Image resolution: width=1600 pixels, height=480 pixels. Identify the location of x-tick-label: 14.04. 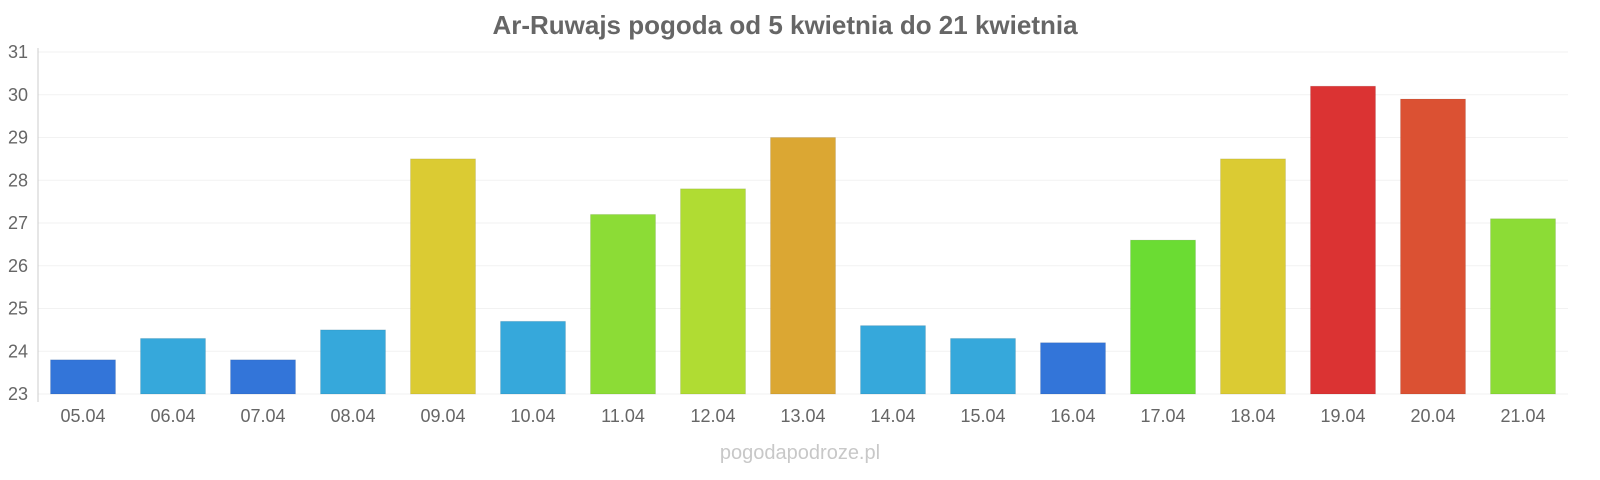
(892, 416).